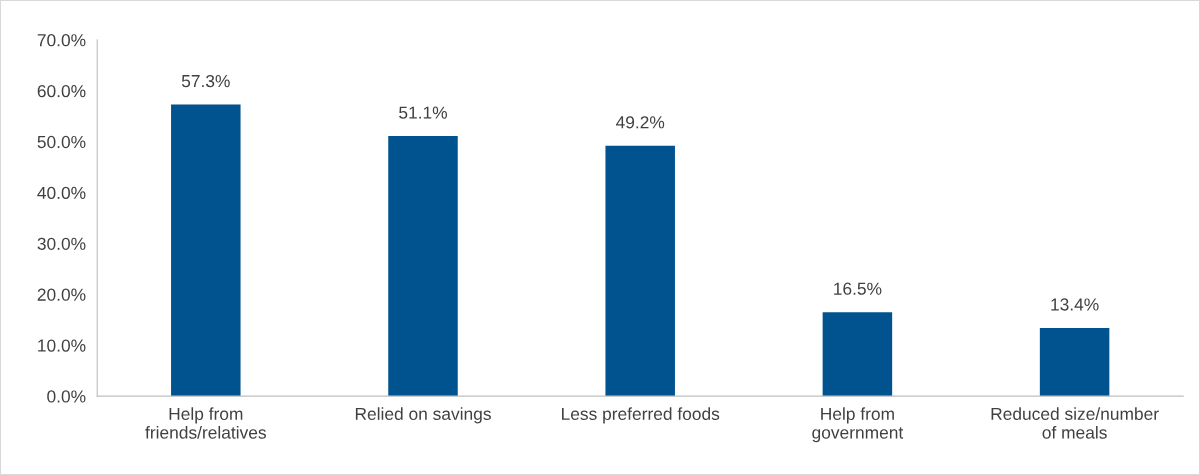  What do you see at coordinates (423, 415) in the screenshot?
I see `x-tick-label: Relied on savings` at bounding box center [423, 415].